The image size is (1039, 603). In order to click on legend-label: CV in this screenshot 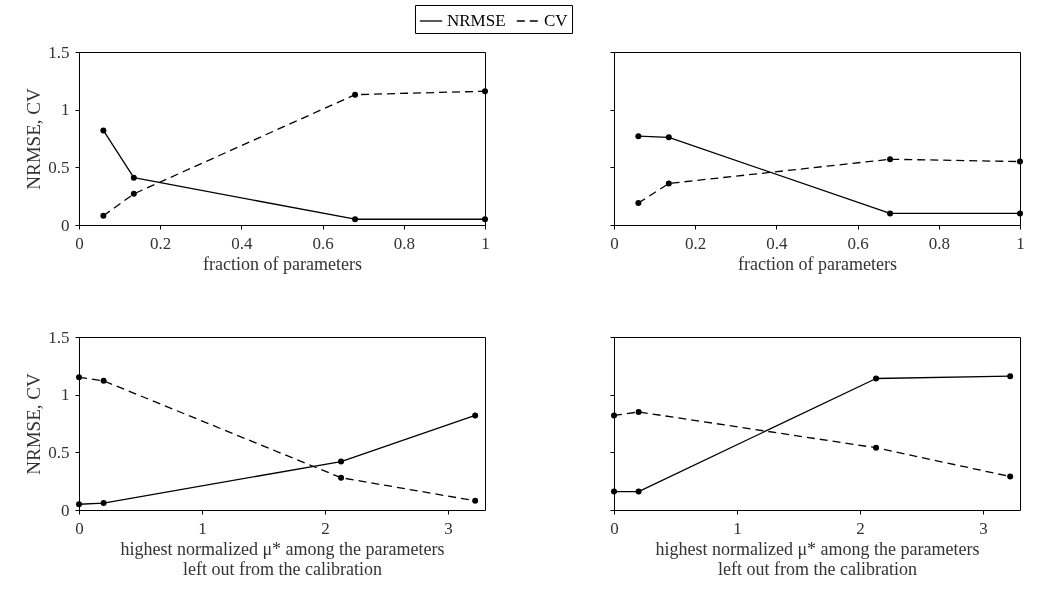, I will do `click(556, 20)`.